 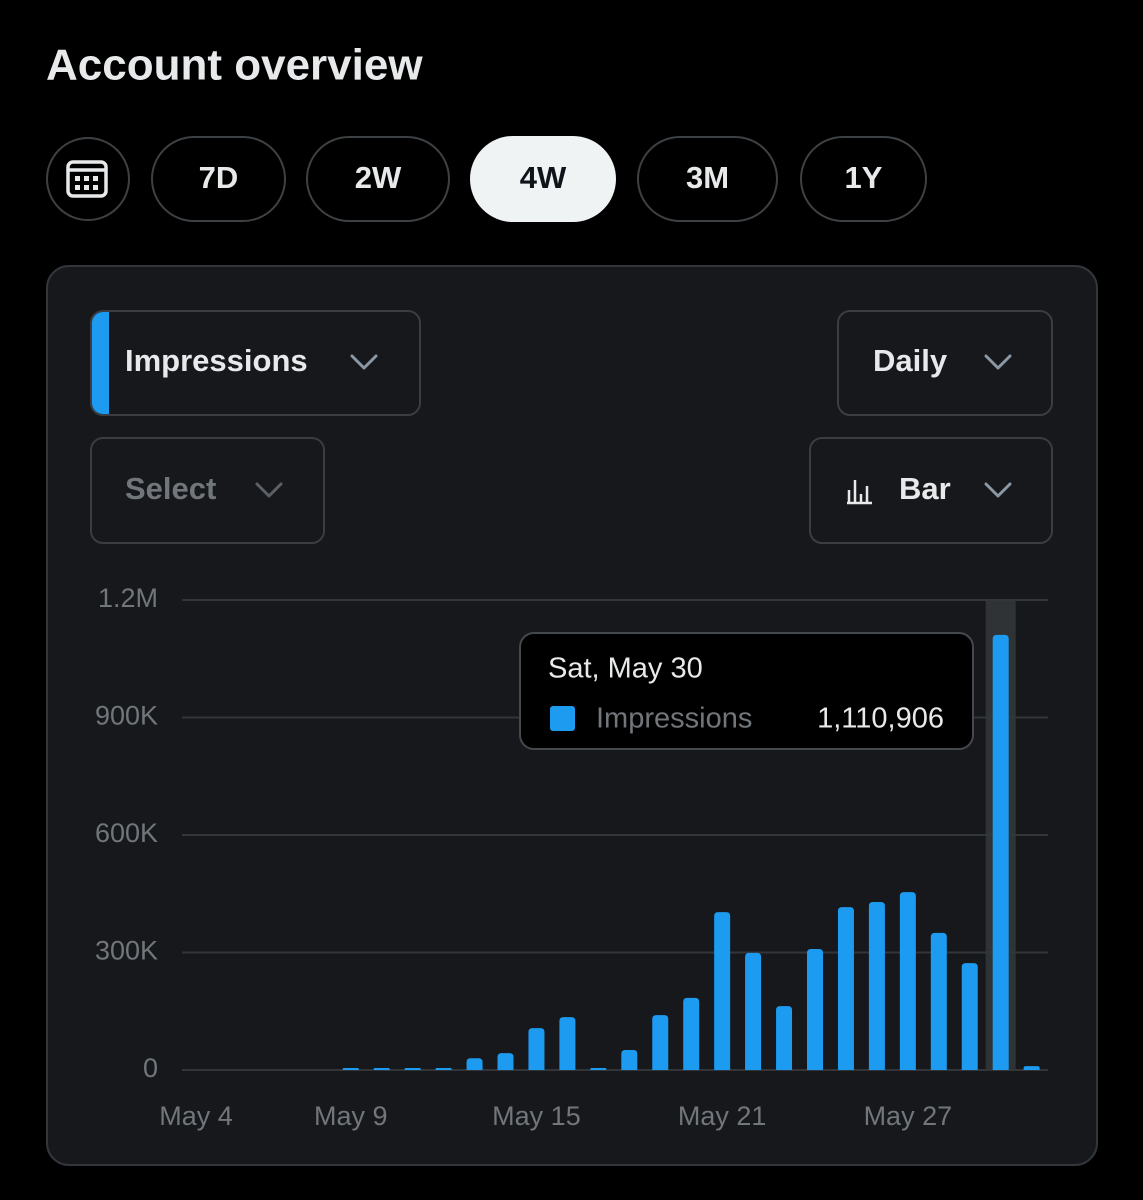 I want to click on metric-color-stripe, so click(x=100, y=363).